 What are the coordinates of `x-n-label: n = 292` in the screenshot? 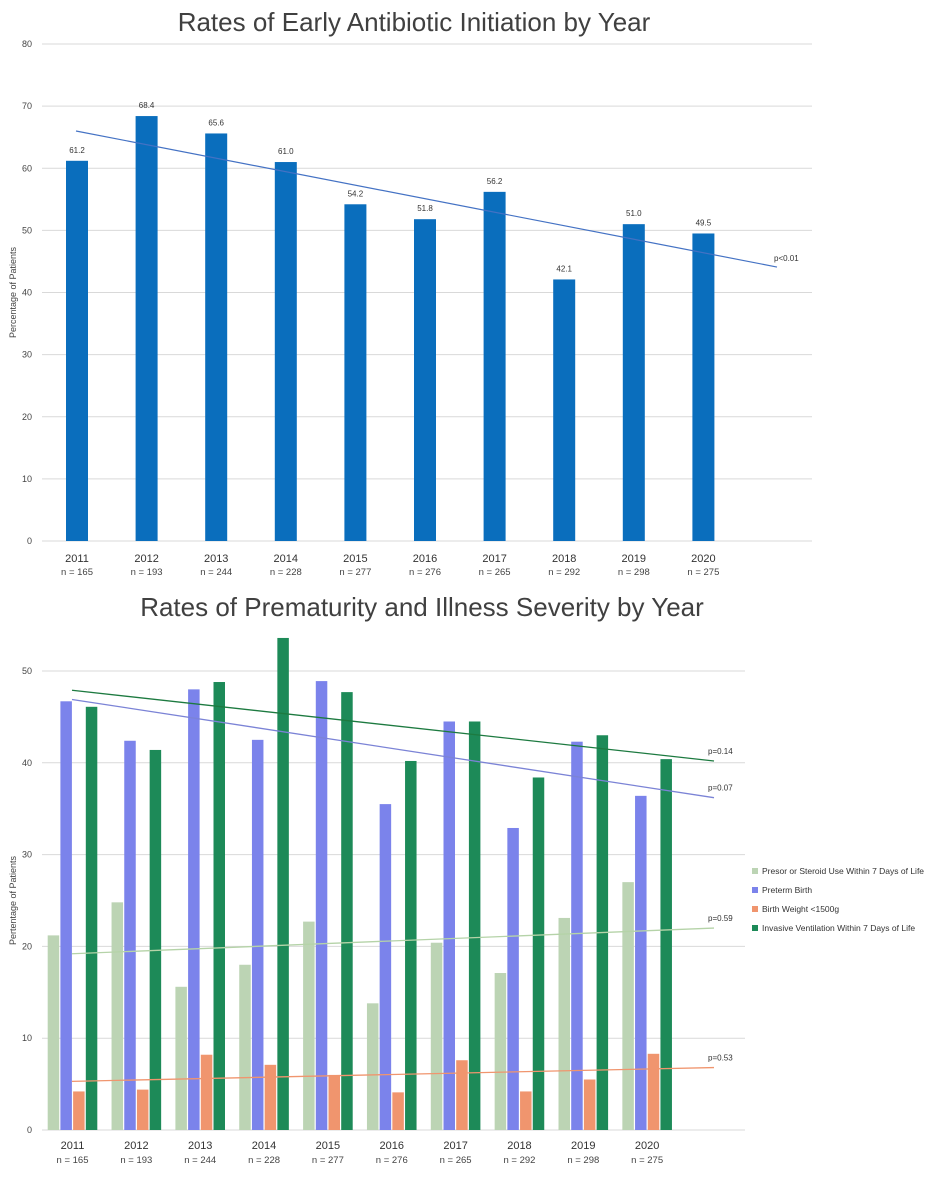 It's located at (519, 1160).